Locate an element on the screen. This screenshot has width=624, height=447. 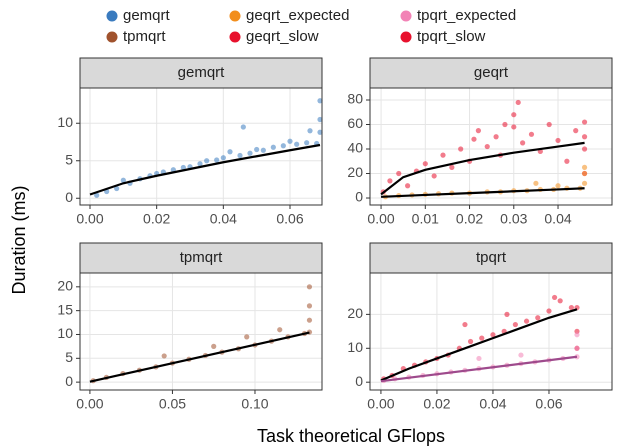
x-tick-label: 0.05 is located at coordinates (172, 404).